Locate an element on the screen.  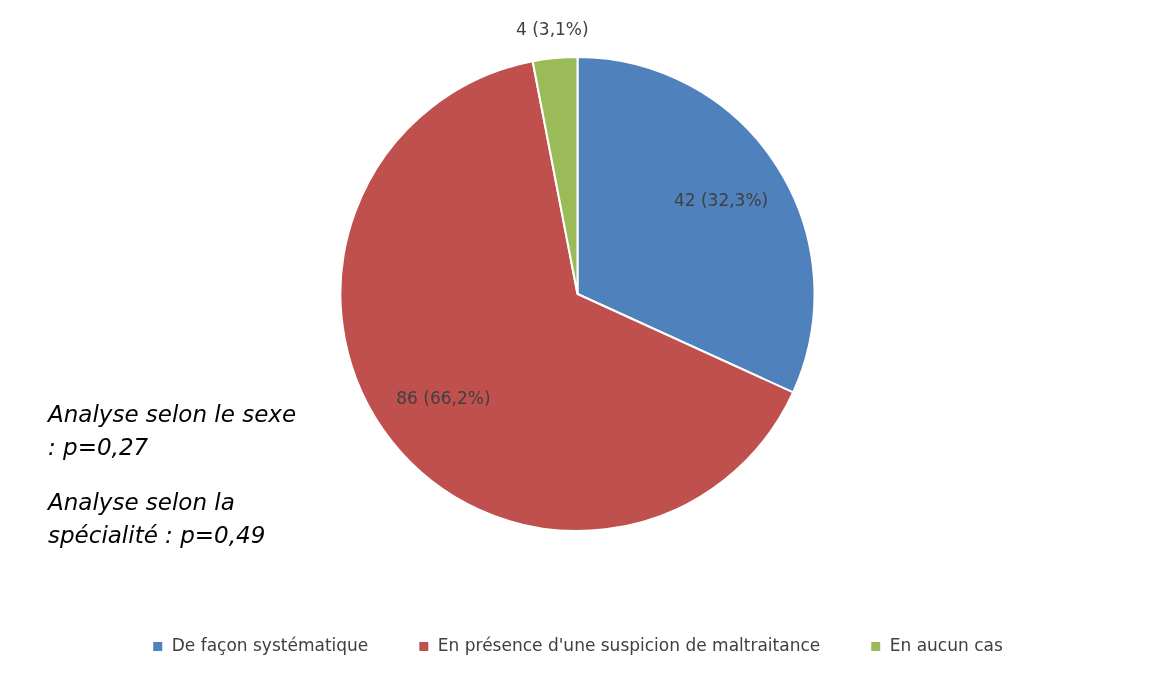
data-label: 4 (3,1%) is located at coordinates (552, 28).